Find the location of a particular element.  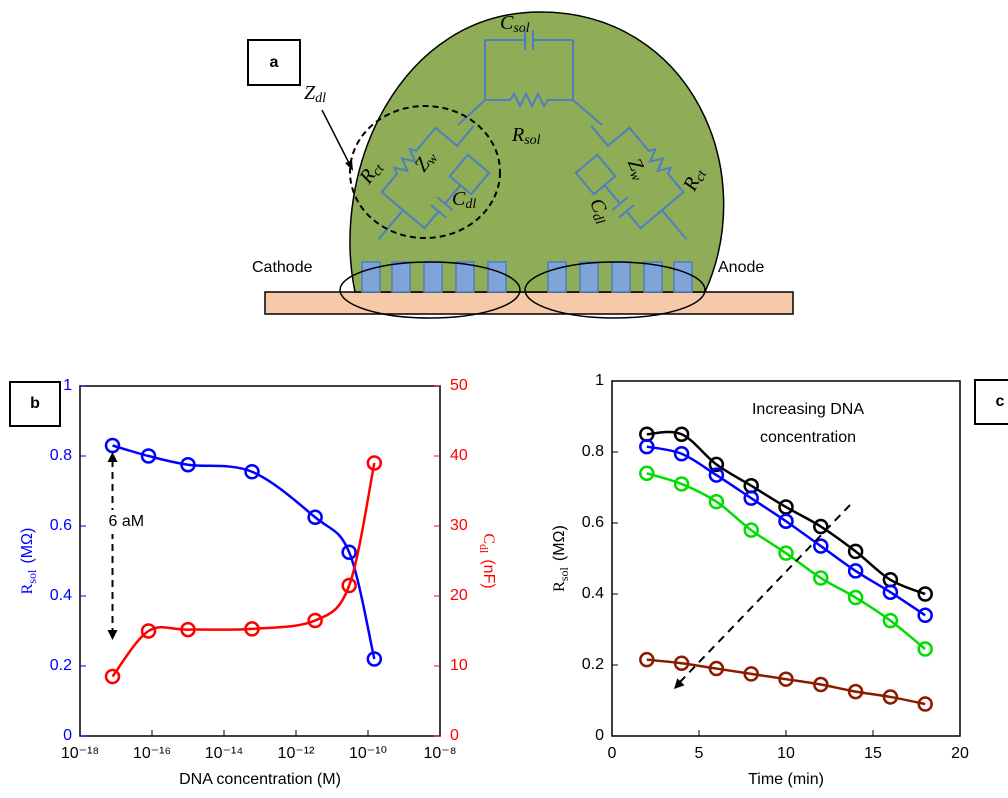

y2-tick-label: 40 is located at coordinates (459, 455).